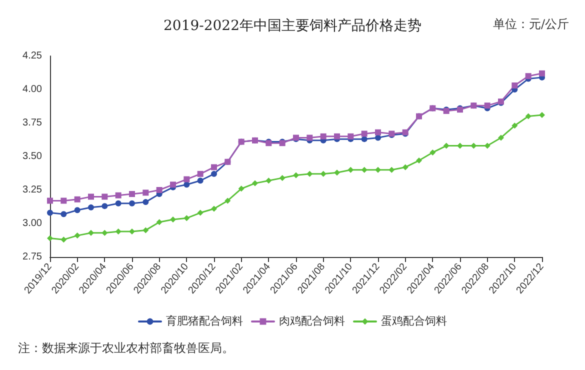 Image resolution: width=585 pixels, height=370 pixels. Describe the element at coordinates (32, 89) in the screenshot. I see `y-tick-label: 4.00` at that location.